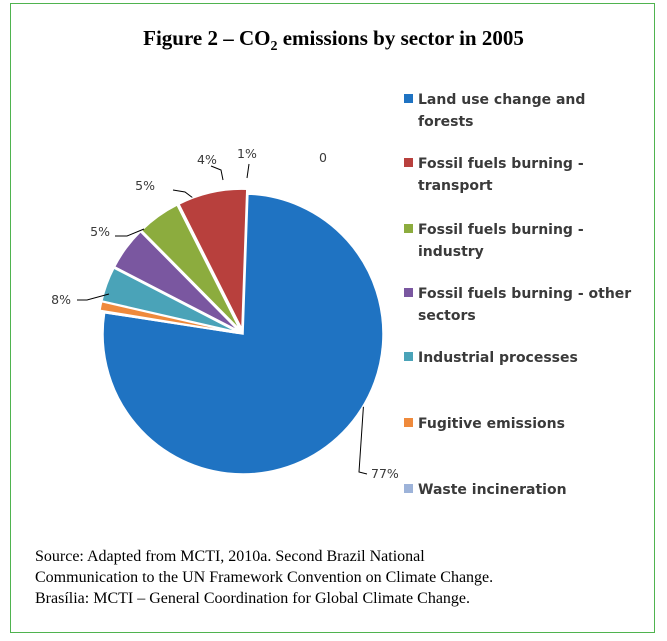 The width and height of the screenshot is (667, 641). Describe the element at coordinates (207, 38) in the screenshot. I see `title-prefix: Figure 2 – CO` at that location.